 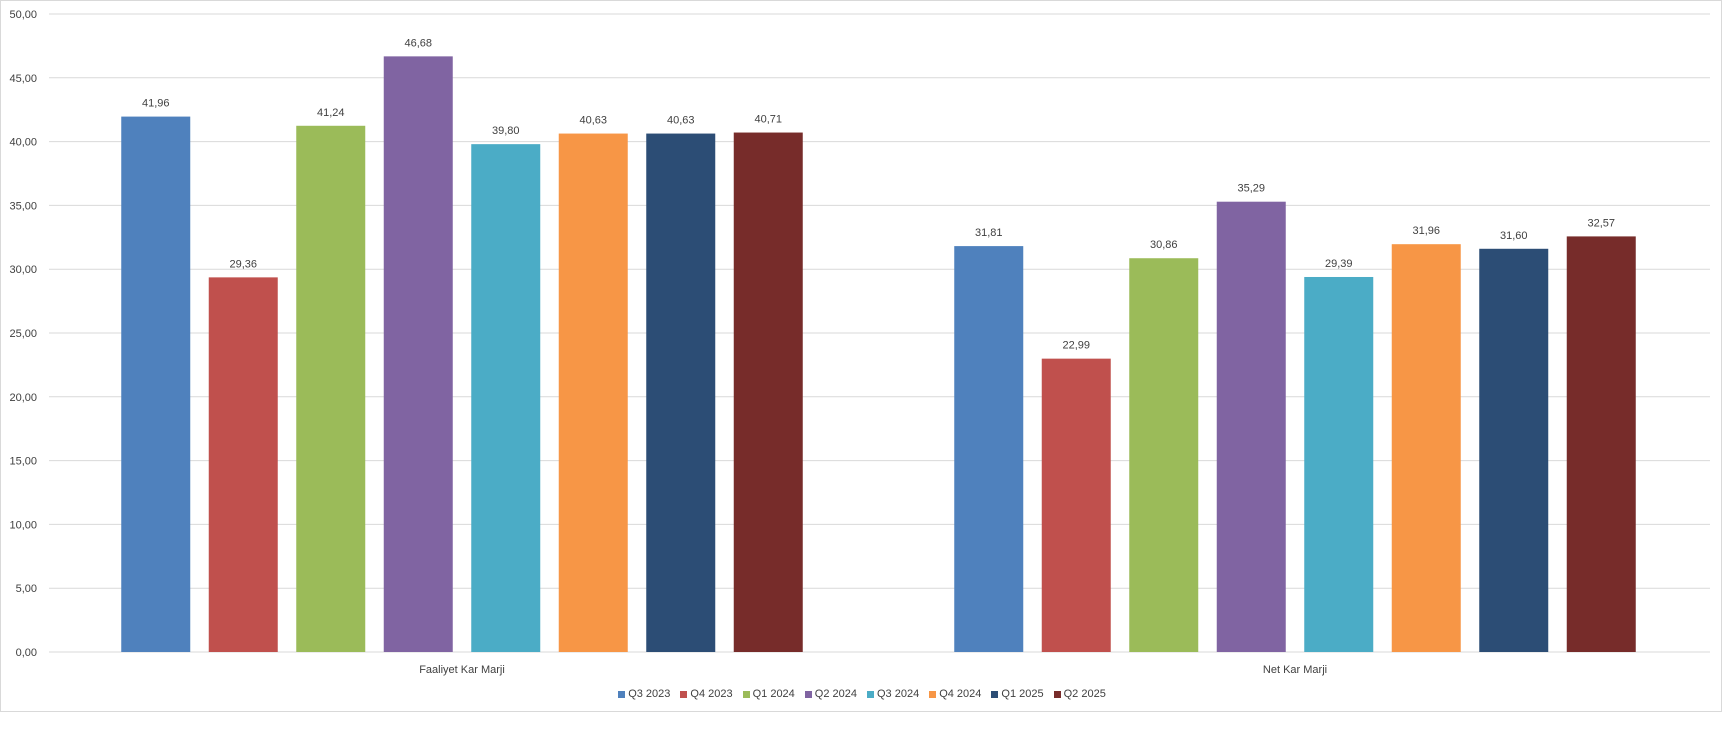 I want to click on data-label: 31,81, so click(x=989, y=233).